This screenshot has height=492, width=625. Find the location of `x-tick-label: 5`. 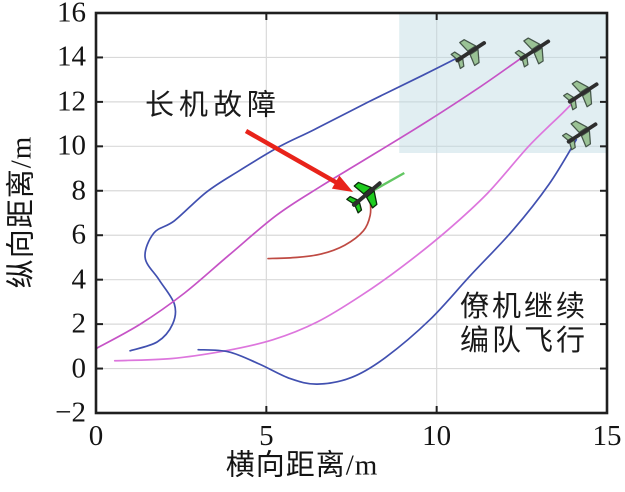

x-tick-label: 5 is located at coordinates (266, 436).